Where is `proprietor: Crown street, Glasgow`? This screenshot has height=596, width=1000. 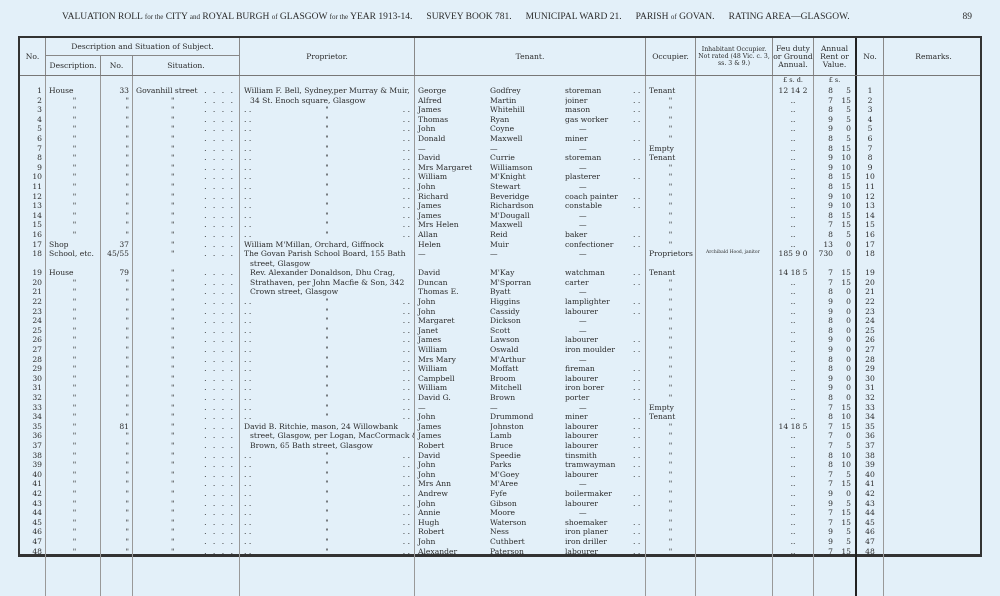 proprietor: Crown street, Glasgow is located at coordinates (327, 292).